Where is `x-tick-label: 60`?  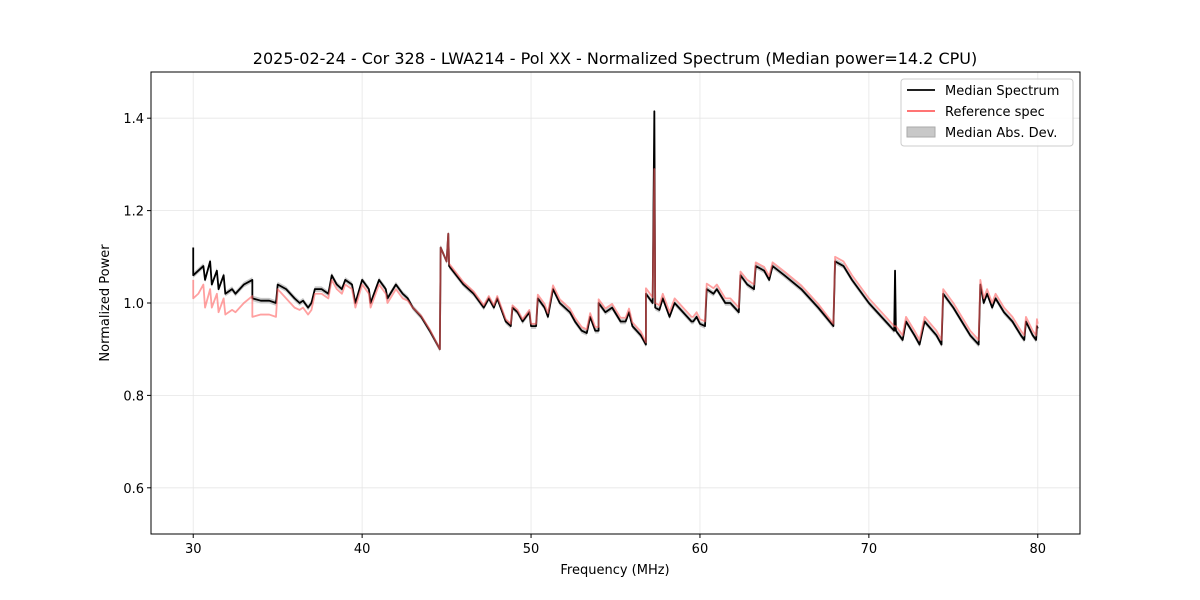
x-tick-label: 60 is located at coordinates (700, 549).